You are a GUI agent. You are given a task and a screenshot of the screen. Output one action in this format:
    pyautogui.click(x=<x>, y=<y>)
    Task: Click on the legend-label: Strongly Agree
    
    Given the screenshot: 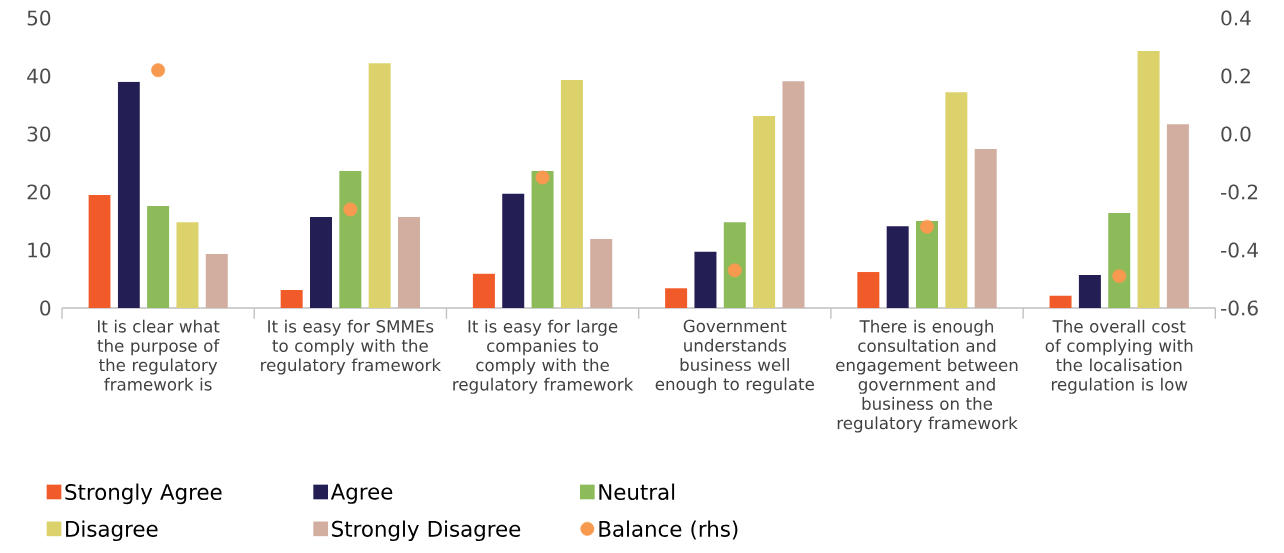 What is the action you would take?
    pyautogui.click(x=143, y=494)
    